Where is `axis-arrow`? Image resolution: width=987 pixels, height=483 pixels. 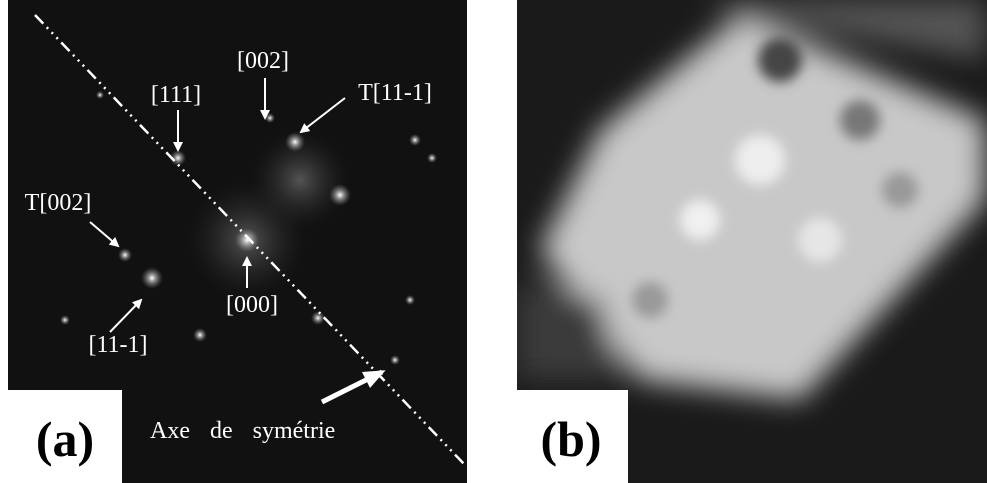 axis-arrow is located at coordinates (353, 387).